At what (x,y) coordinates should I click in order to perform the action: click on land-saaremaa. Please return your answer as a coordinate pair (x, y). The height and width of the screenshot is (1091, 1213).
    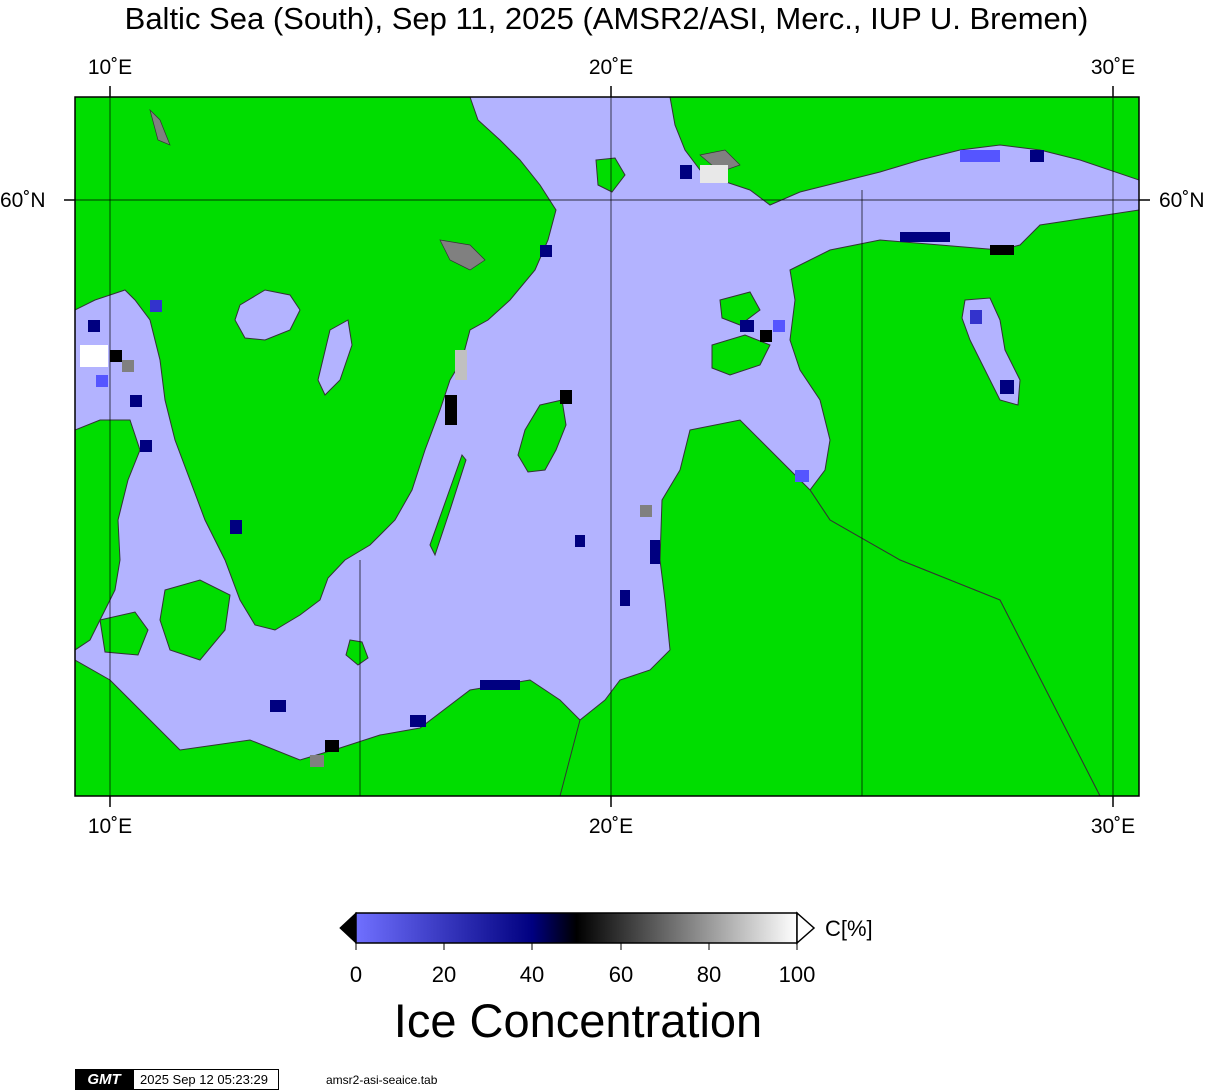
    Looking at the image, I should click on (741, 355).